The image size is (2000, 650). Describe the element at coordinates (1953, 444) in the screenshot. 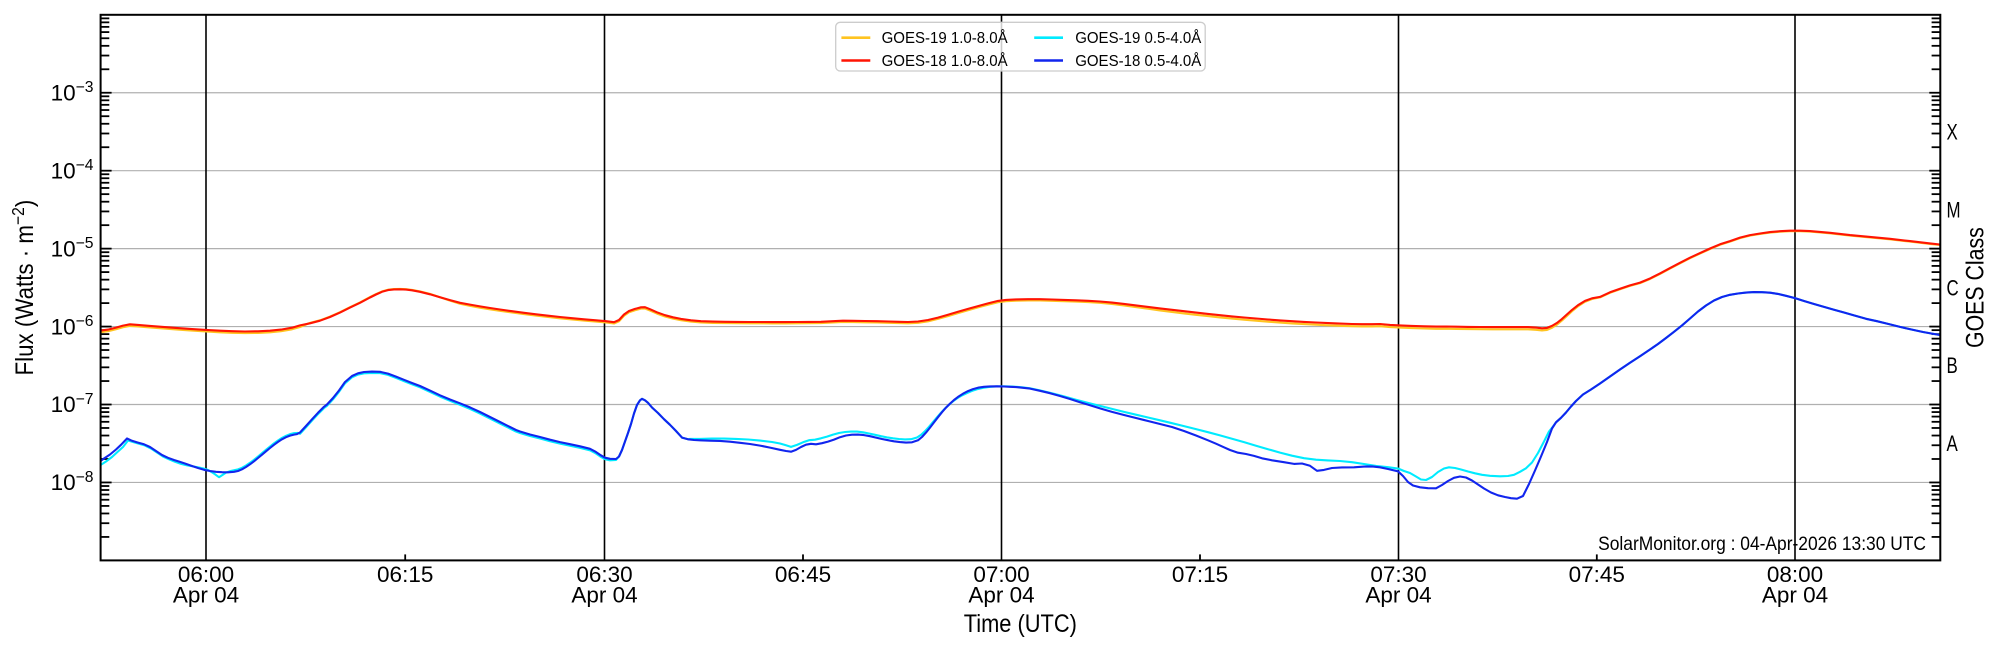

I see `svg-text: A` at that location.